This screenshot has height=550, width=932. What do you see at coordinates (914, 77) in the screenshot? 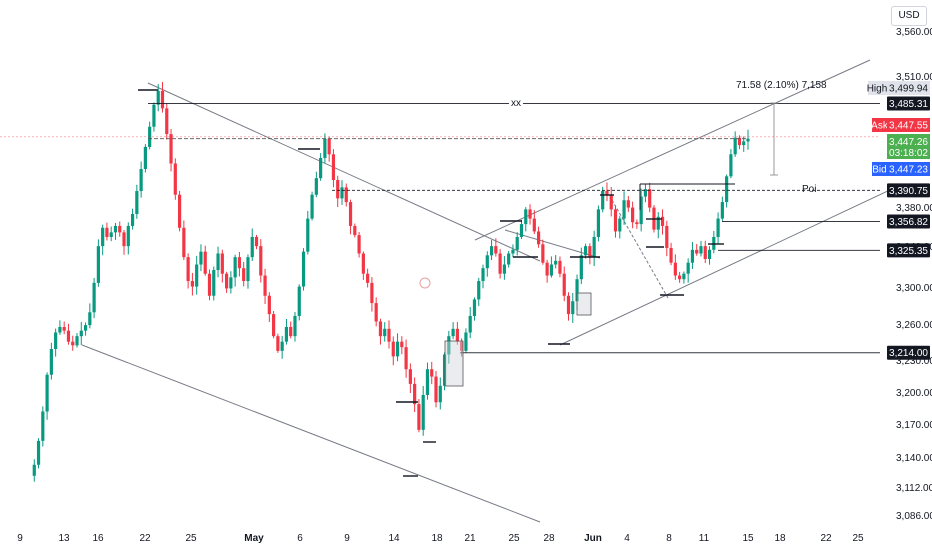
I see `y-tick-label: 3,510.00` at bounding box center [914, 77].